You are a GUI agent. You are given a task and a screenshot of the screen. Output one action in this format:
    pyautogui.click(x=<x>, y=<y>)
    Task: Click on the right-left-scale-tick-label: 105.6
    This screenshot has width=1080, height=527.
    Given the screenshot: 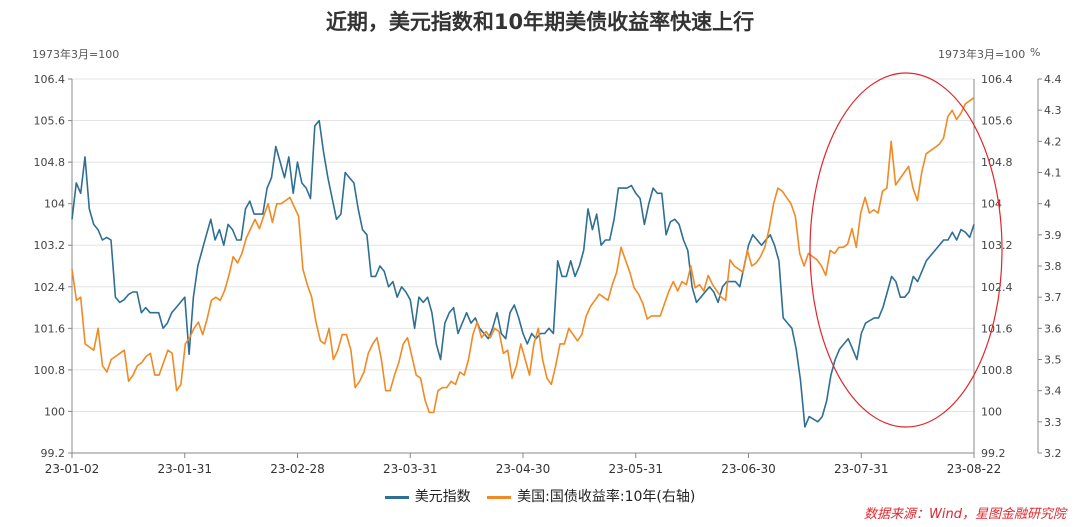 What is the action you would take?
    pyautogui.click(x=997, y=121)
    